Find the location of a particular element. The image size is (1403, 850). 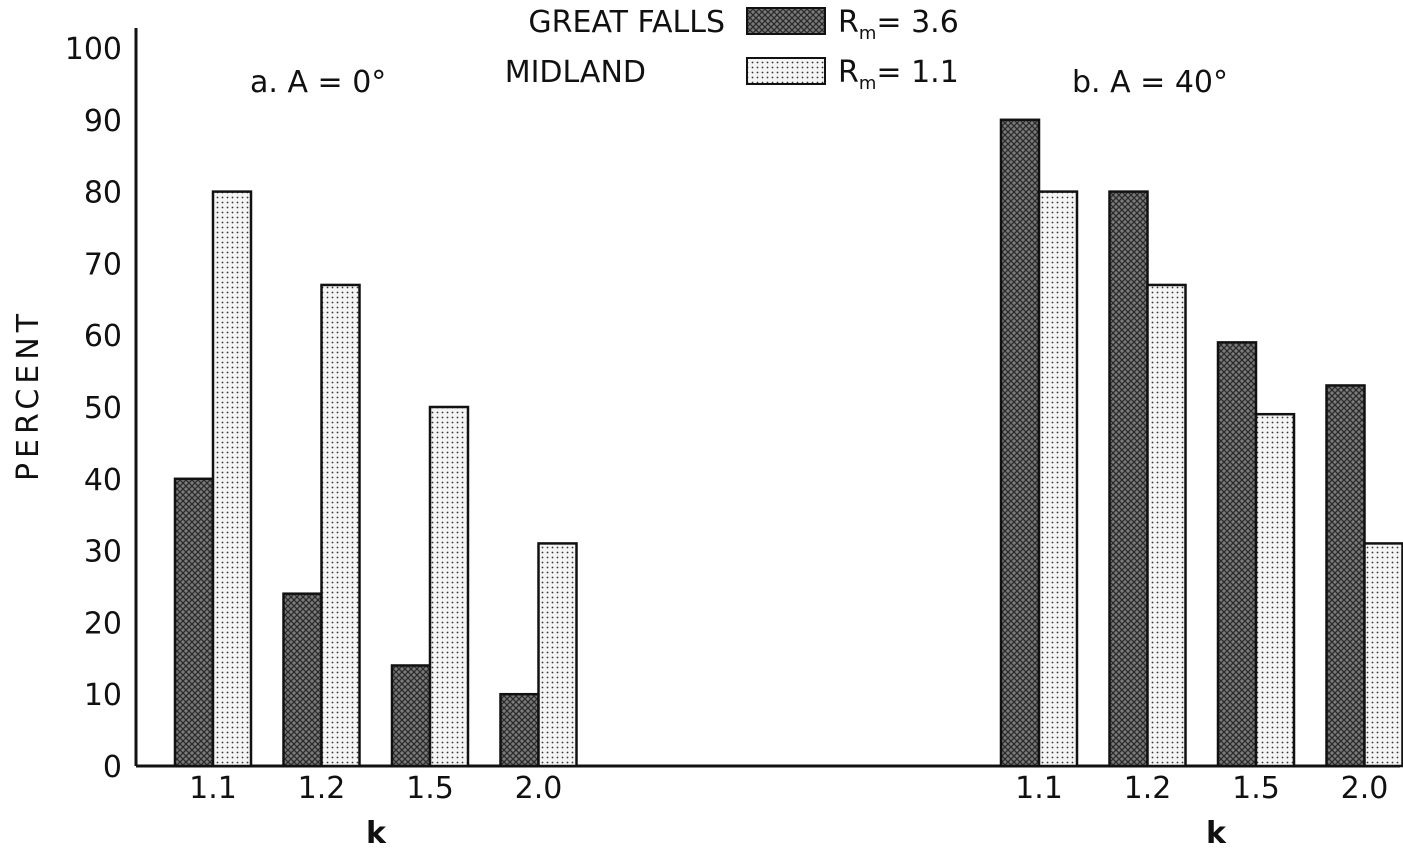

bar-panel-b-great-falls-k-1.5 is located at coordinates (1237, 554).